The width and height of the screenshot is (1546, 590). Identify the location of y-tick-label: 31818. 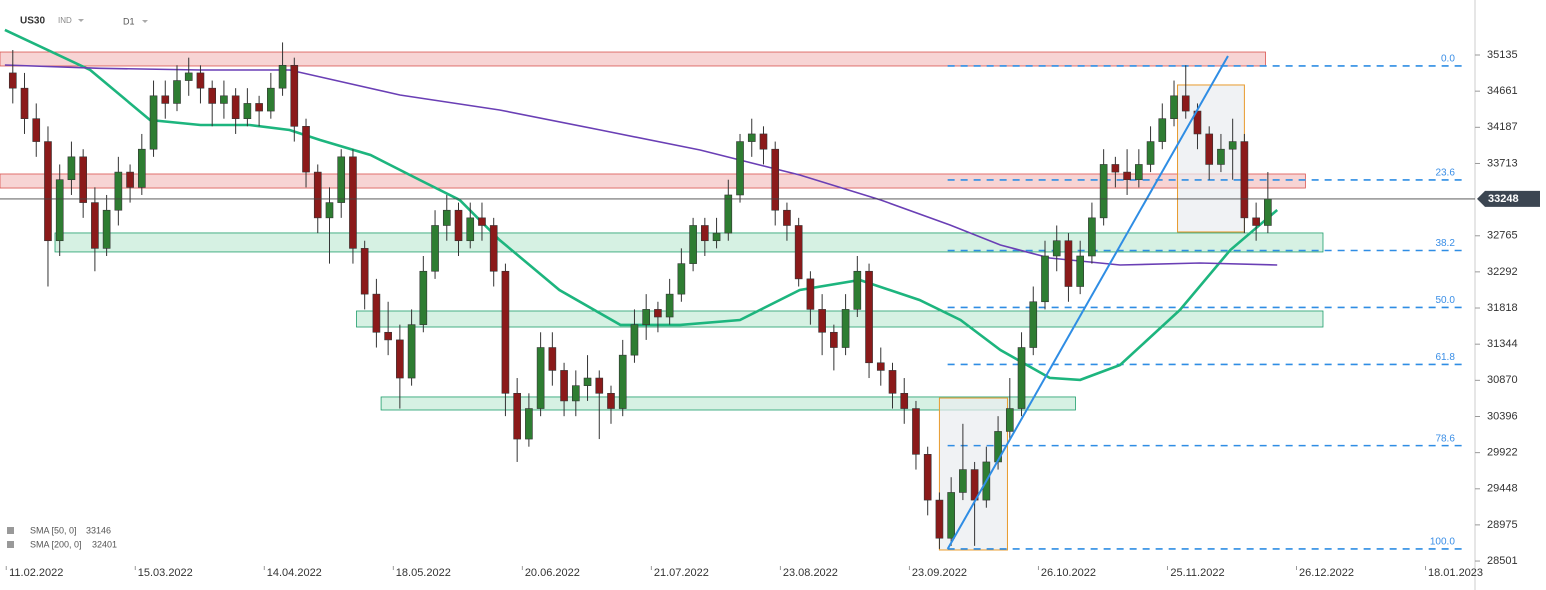
(1502, 308).